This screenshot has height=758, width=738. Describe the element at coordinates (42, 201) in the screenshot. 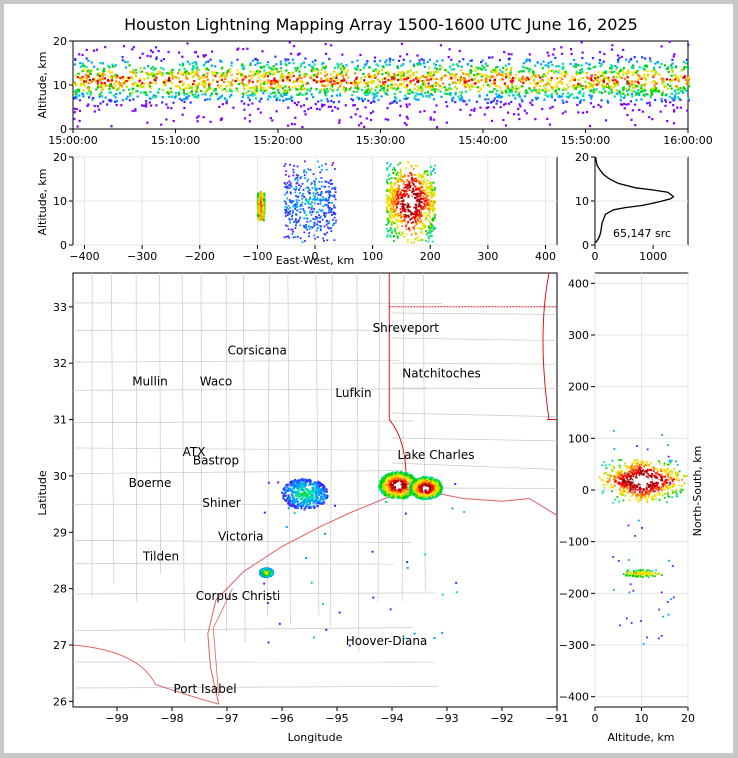

I see `ew-ylabel: Altitude, km` at that location.